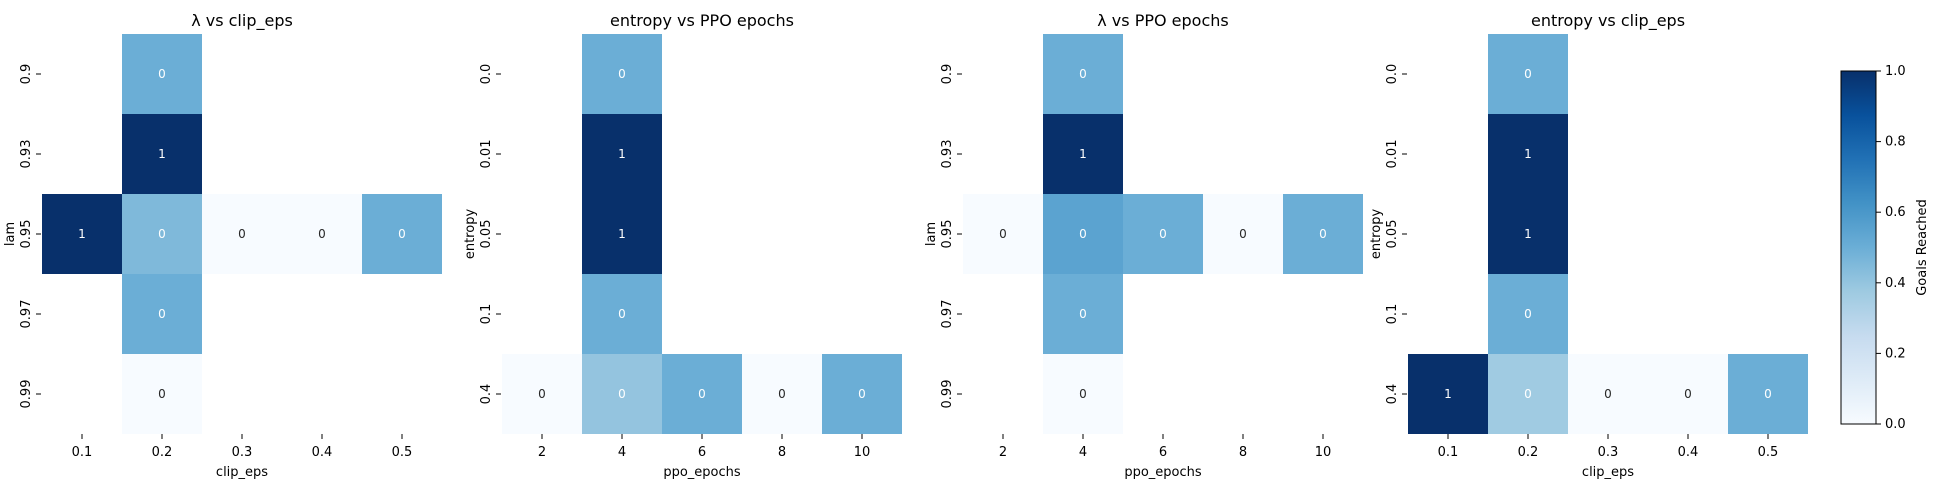  What do you see at coordinates (702, 20) in the screenshot?
I see `panel-title: entropy vs PPO epochs` at bounding box center [702, 20].